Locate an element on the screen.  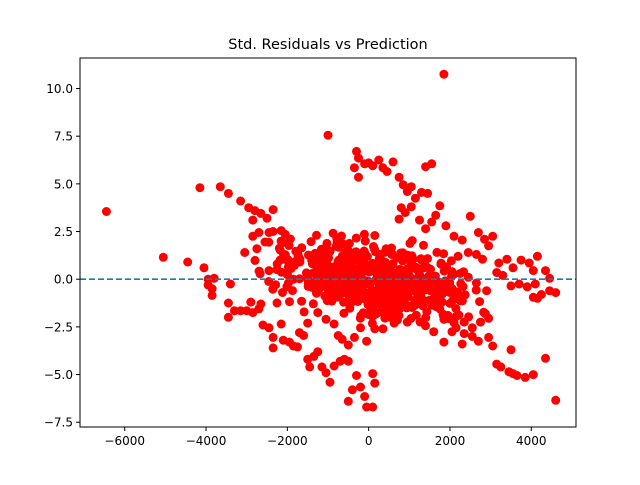
y-tick-label: 7.5 is located at coordinates (63, 137).